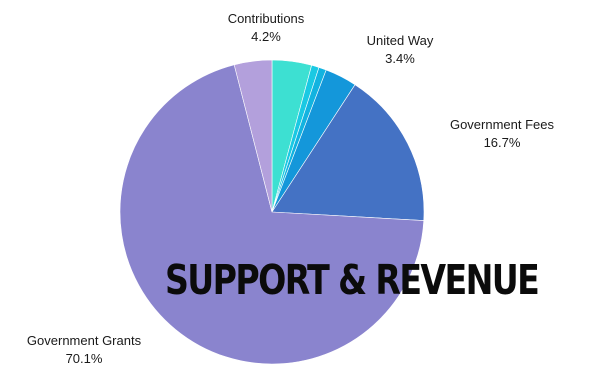 This screenshot has width=598, height=368. I want to click on slice-name: United Way, so click(400, 40).